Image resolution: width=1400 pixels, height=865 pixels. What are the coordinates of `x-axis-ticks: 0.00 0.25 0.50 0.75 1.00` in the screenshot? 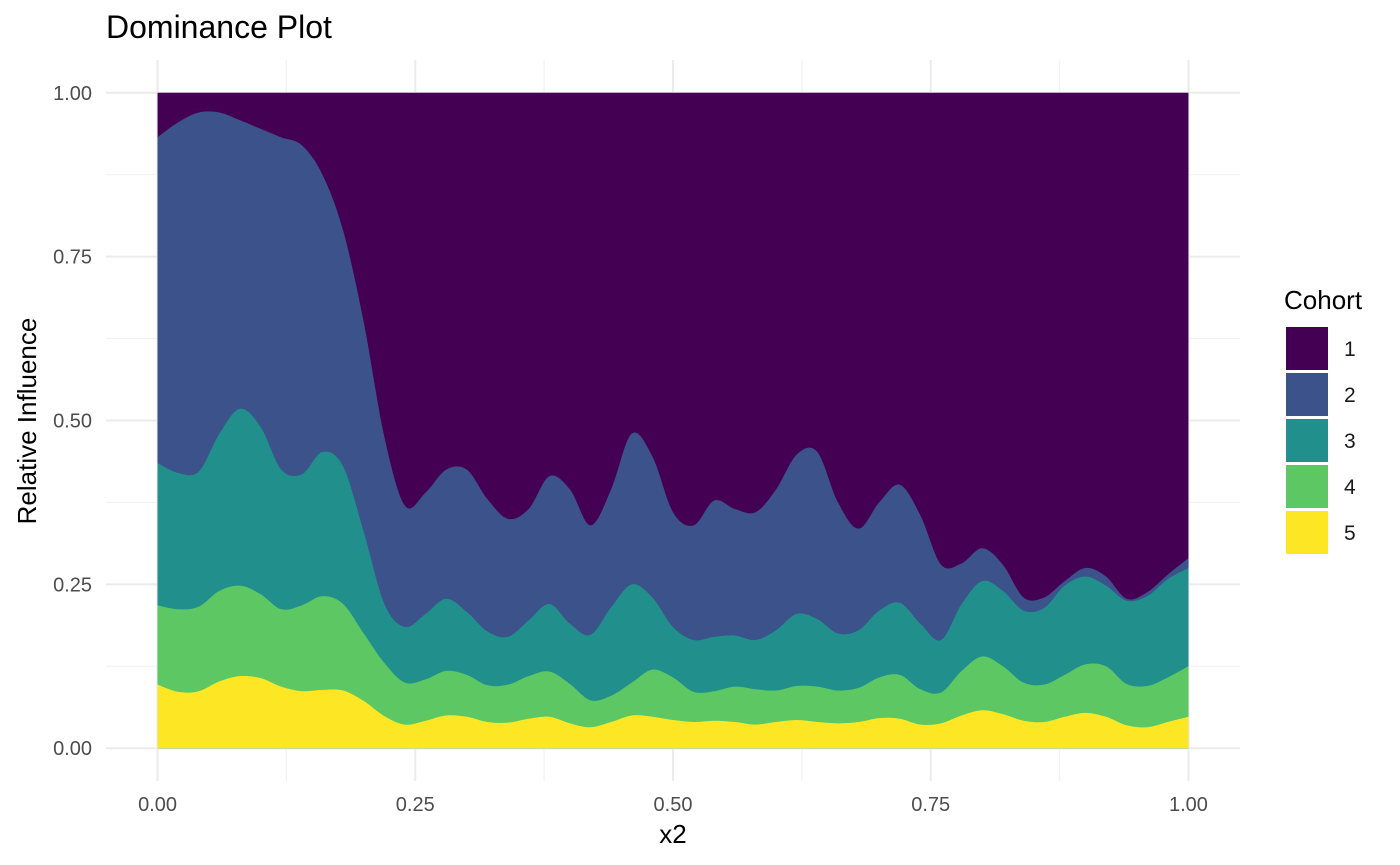 It's located at (673, 805).